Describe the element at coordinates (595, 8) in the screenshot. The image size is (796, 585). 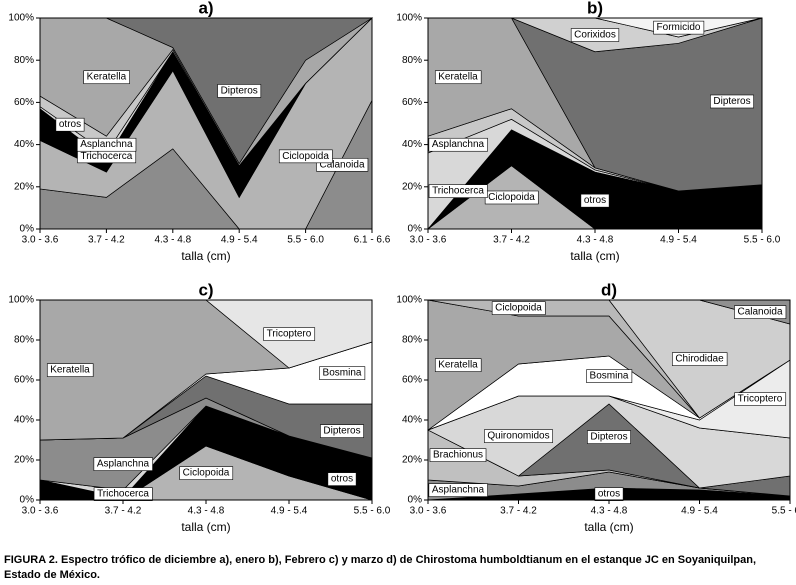
I see `chart-title: b)` at that location.